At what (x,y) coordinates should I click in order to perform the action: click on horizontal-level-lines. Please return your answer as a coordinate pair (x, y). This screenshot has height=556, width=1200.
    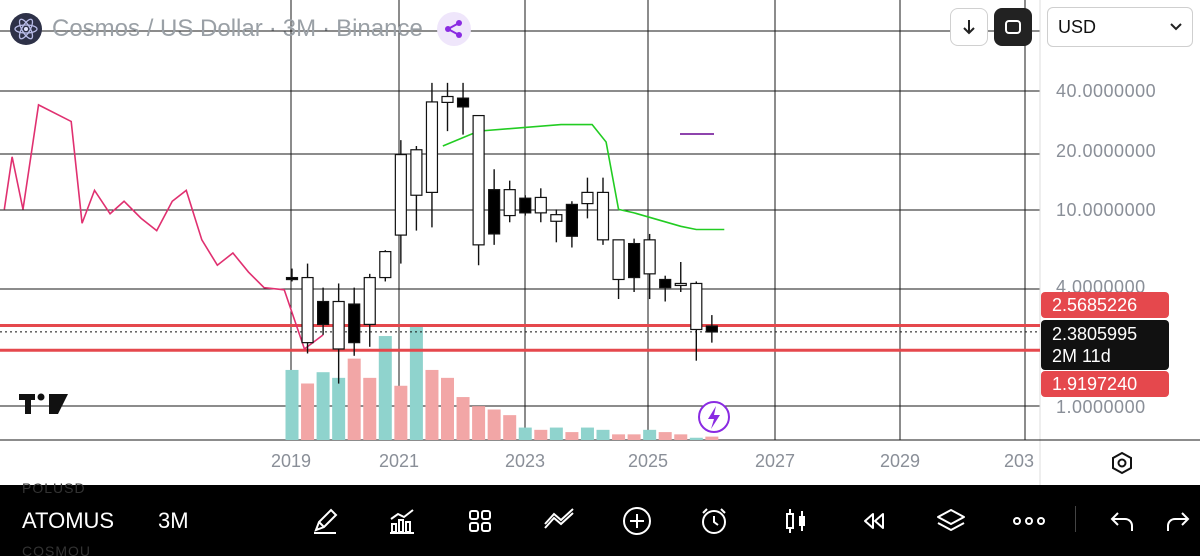
    Looking at the image, I should click on (520, 337).